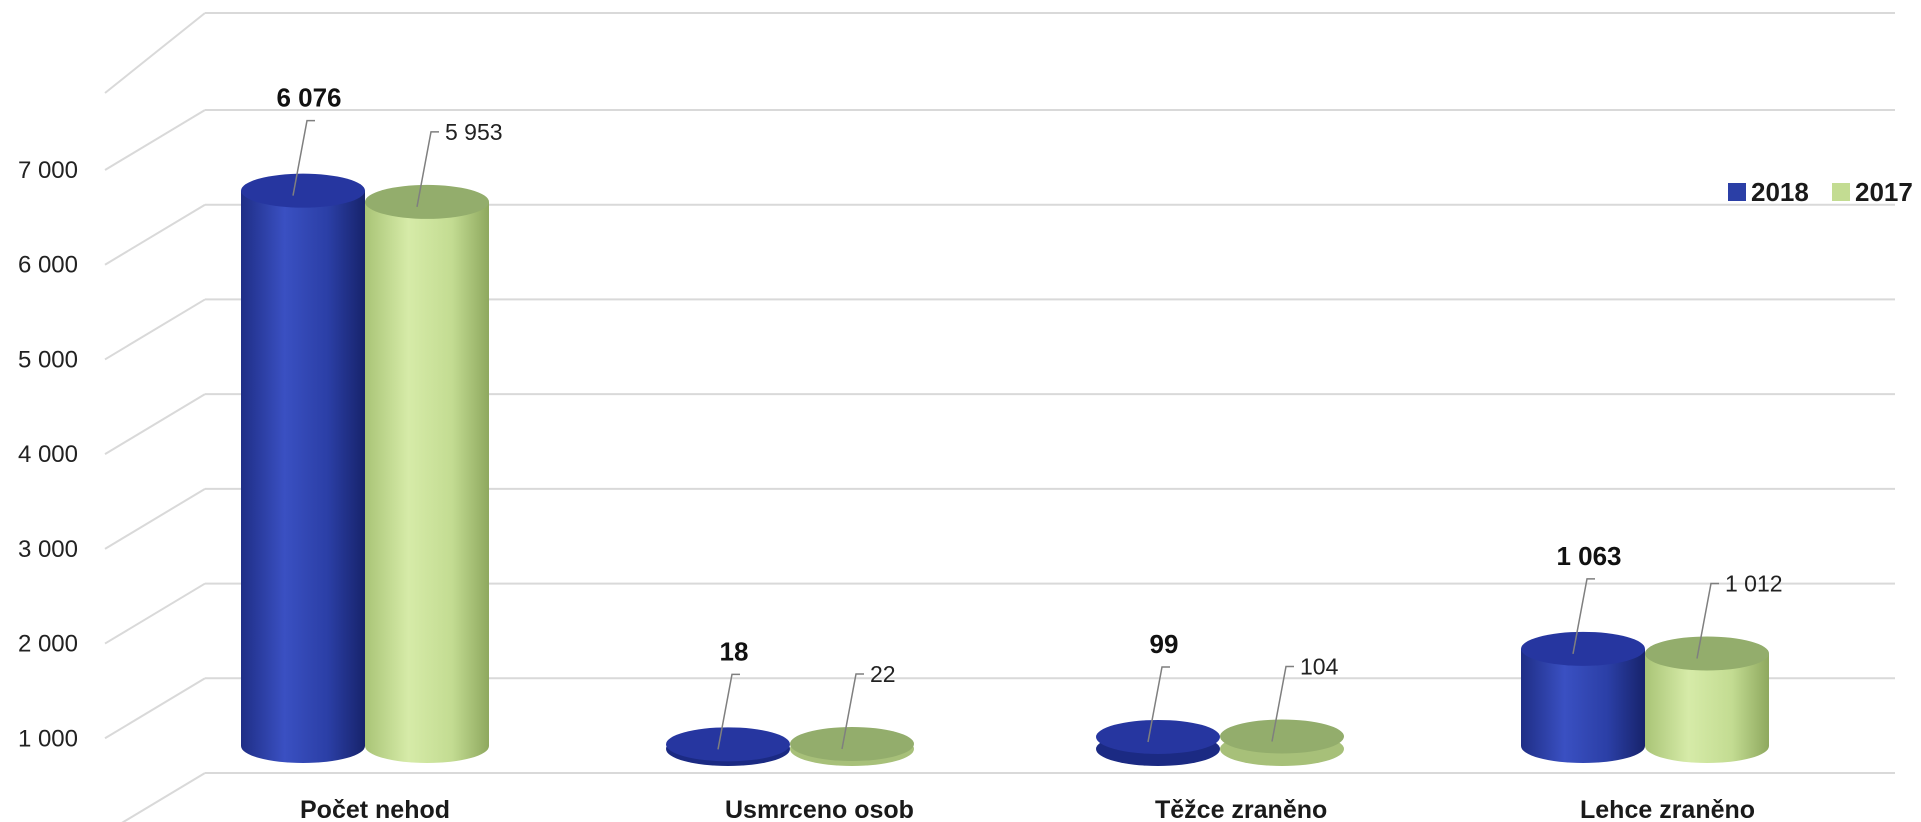 The width and height of the screenshot is (1921, 822). Describe the element at coordinates (71, 821) in the screenshot. I see `y-tick-label: 0` at that location.